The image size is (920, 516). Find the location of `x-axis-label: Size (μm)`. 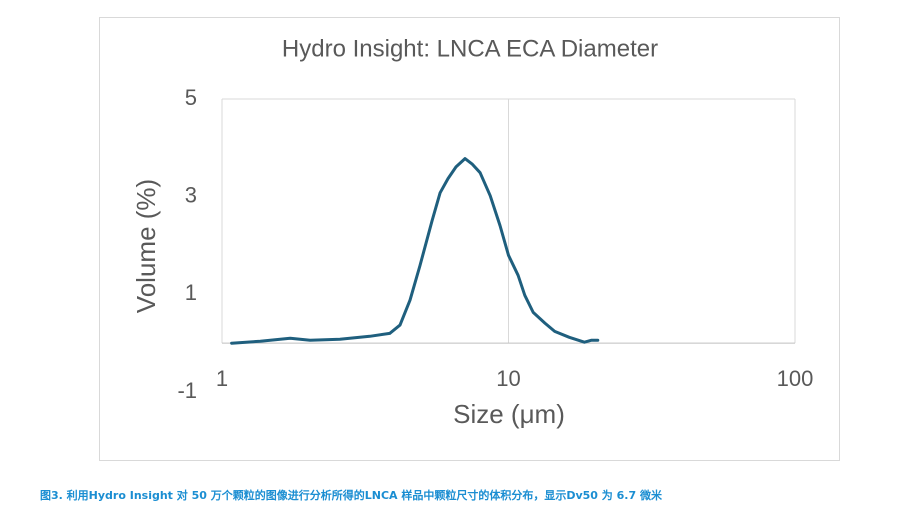

x-axis-label: Size (μm) is located at coordinates (509, 414).